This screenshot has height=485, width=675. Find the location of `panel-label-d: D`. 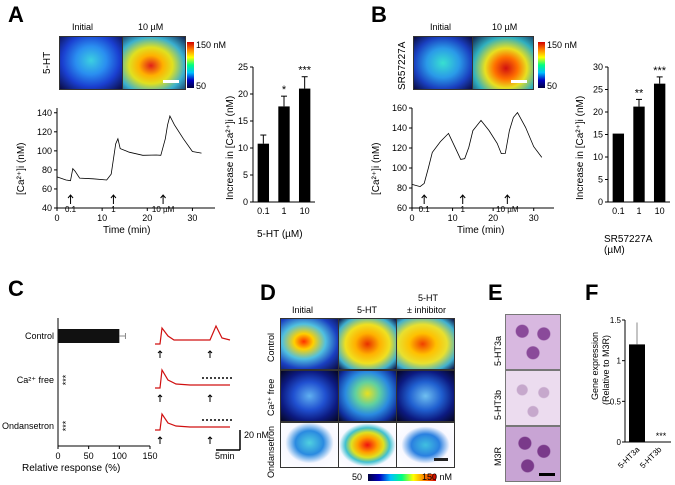

panel-label-d: D is located at coordinates (268, 292).